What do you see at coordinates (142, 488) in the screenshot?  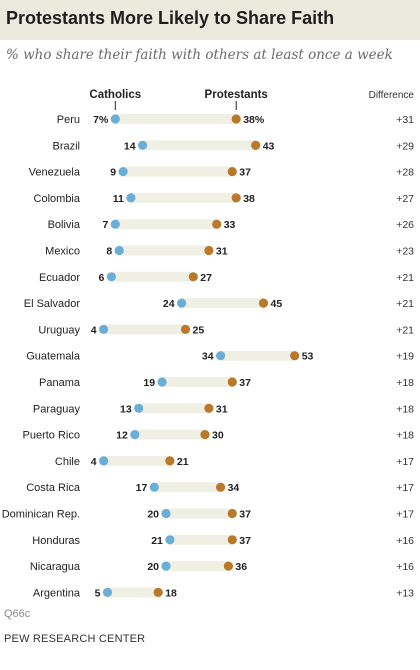 I see `catholics-value-label: 17` at bounding box center [142, 488].